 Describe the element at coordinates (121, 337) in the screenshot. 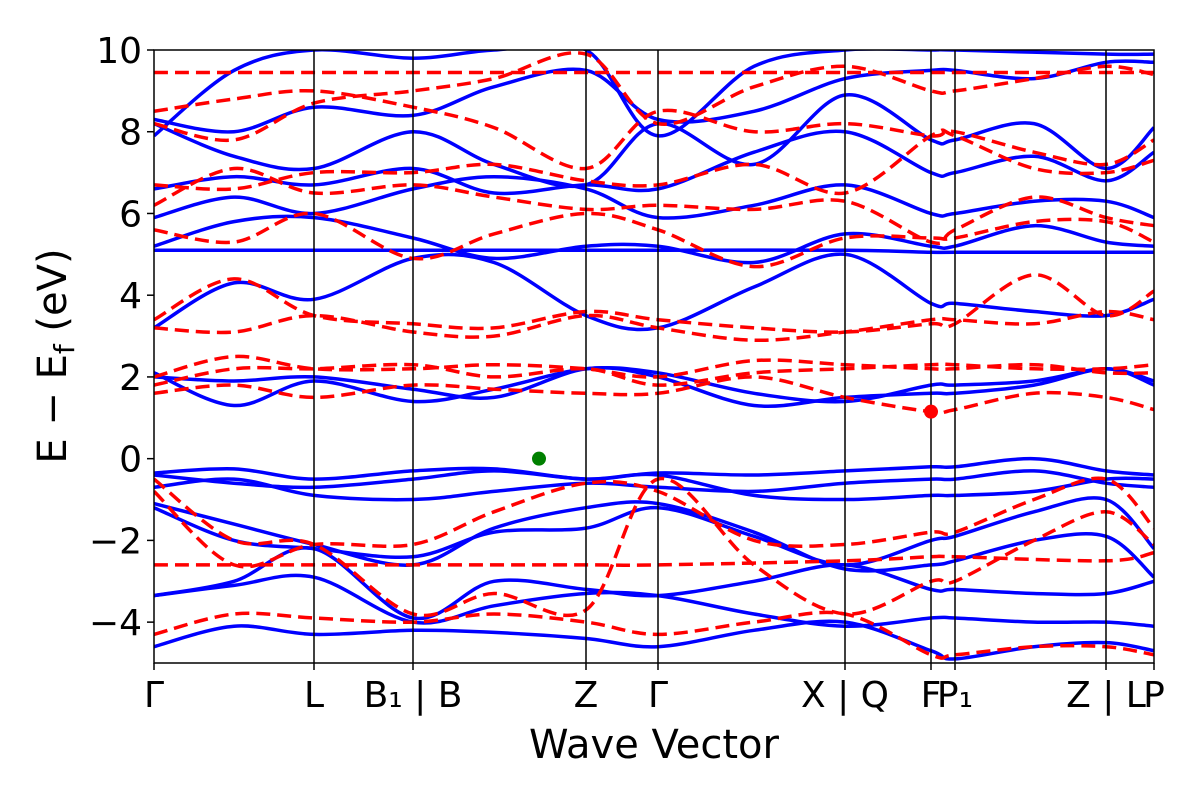

I see `y-axis-ticks: −4 −2 0 2 4 6 8 10` at that location.